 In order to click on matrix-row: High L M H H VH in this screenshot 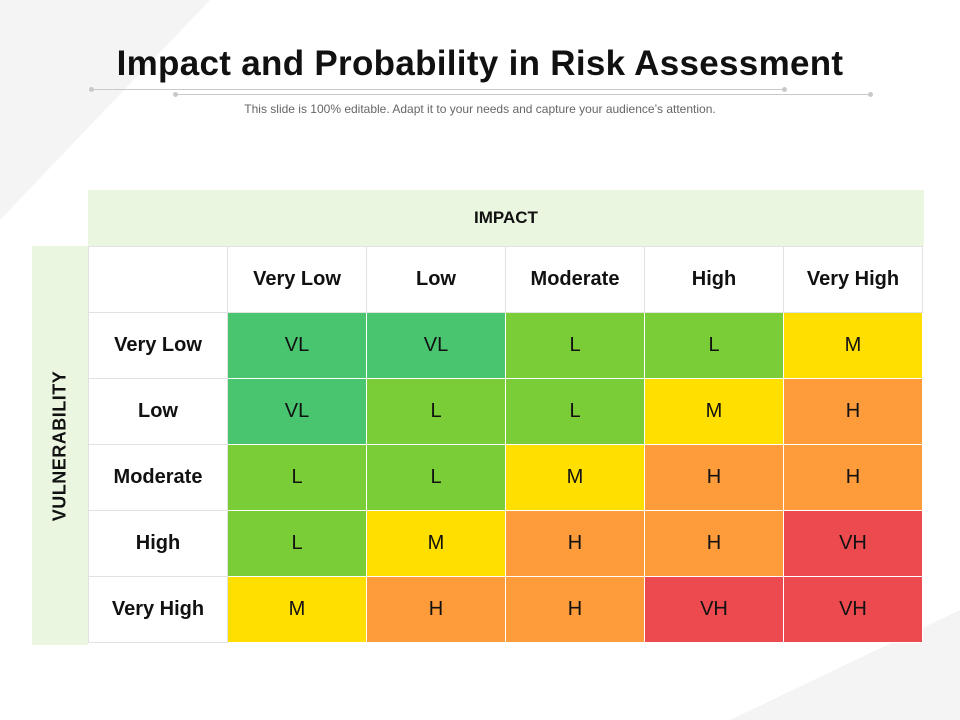, I will do `click(505, 543)`.